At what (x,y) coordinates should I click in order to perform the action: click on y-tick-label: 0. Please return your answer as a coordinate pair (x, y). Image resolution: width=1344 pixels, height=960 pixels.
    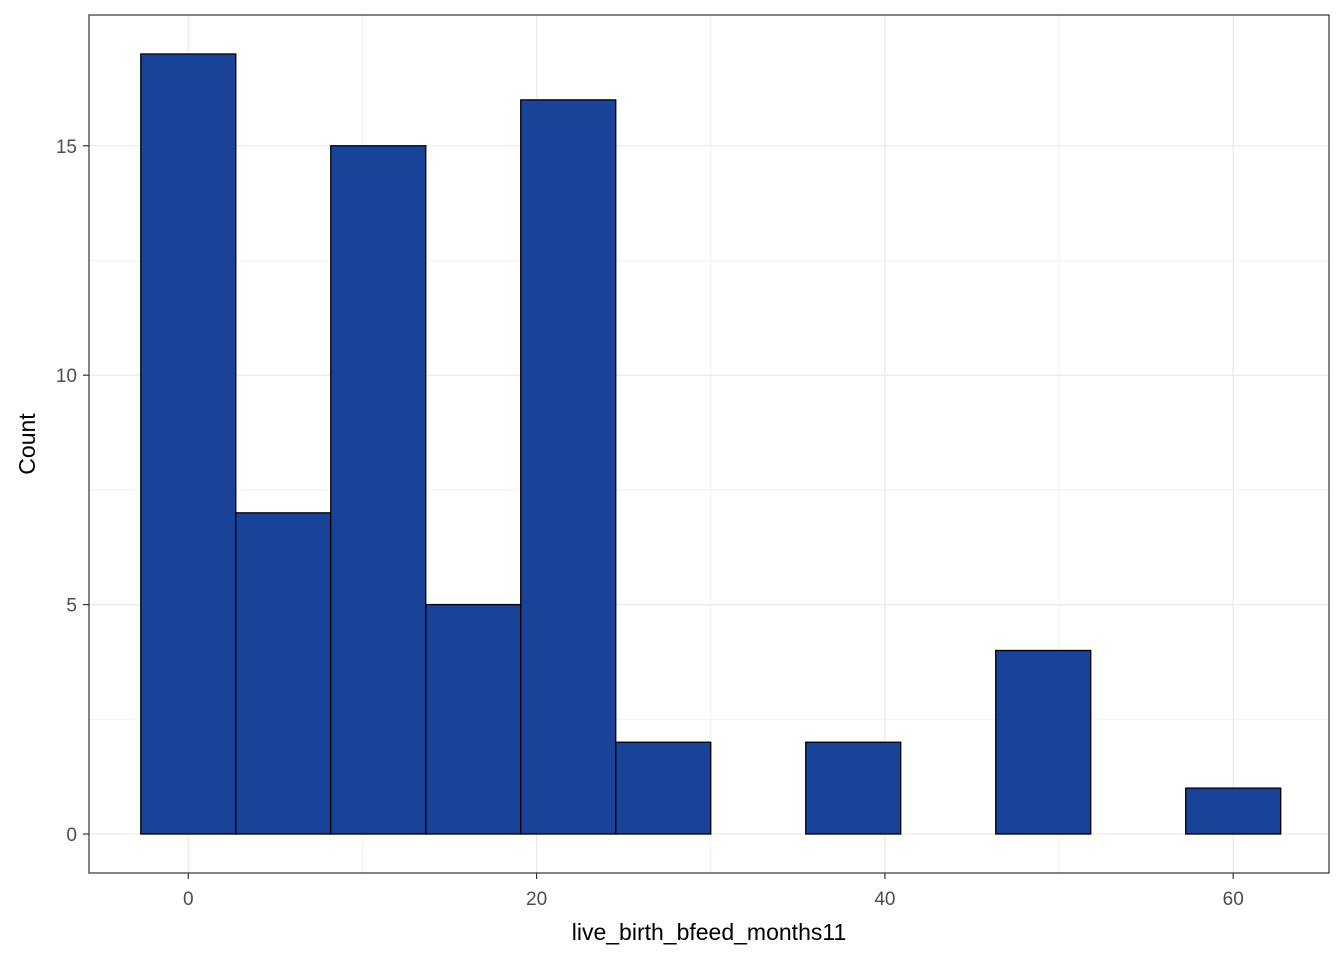
    Looking at the image, I should click on (71, 835).